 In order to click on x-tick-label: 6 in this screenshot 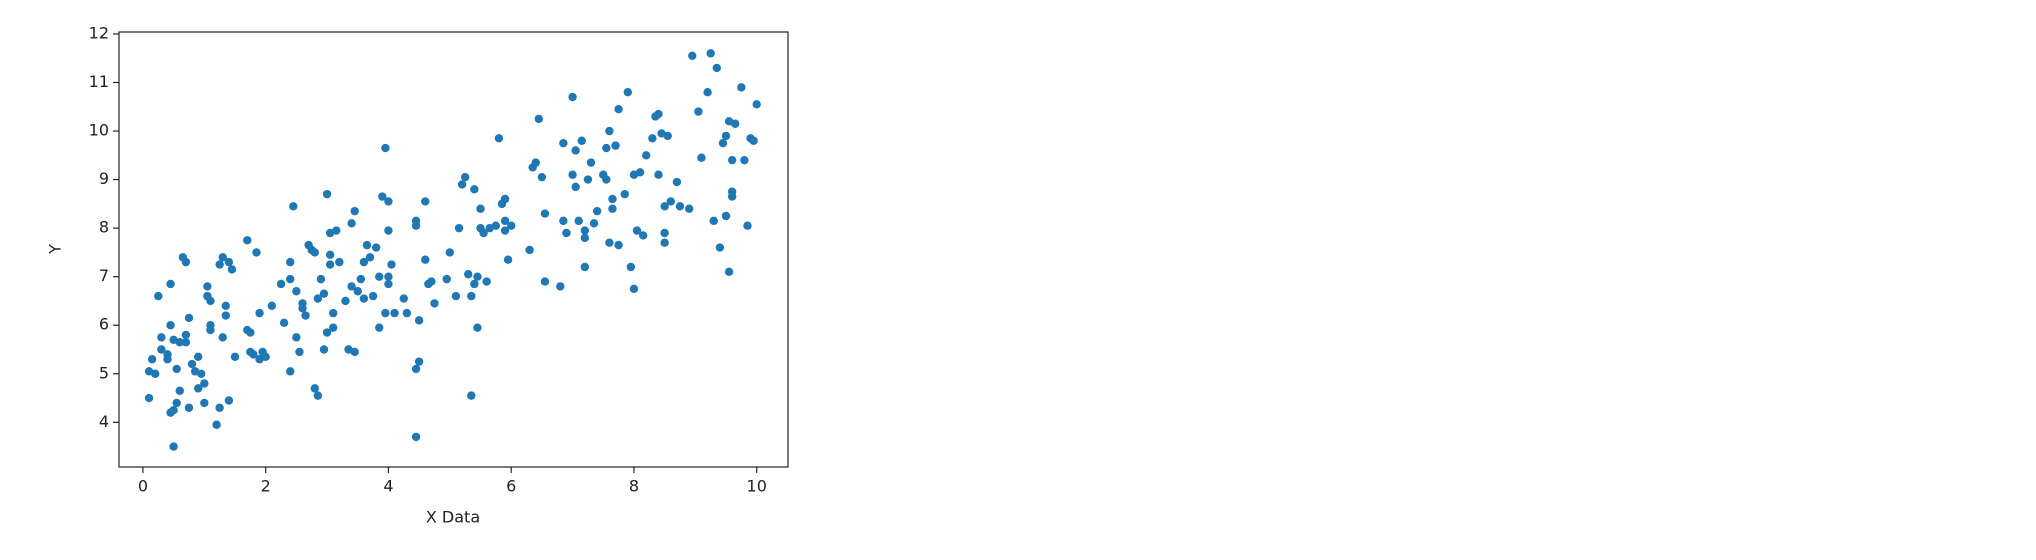, I will do `click(511, 486)`.